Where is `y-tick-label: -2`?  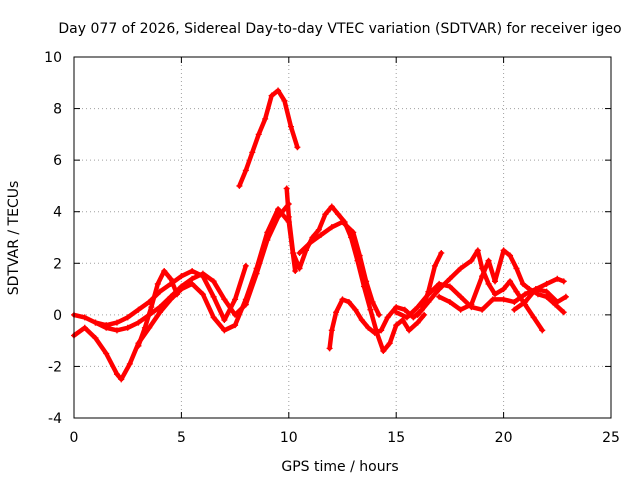
y-tick-label: -2 is located at coordinates (55, 367).